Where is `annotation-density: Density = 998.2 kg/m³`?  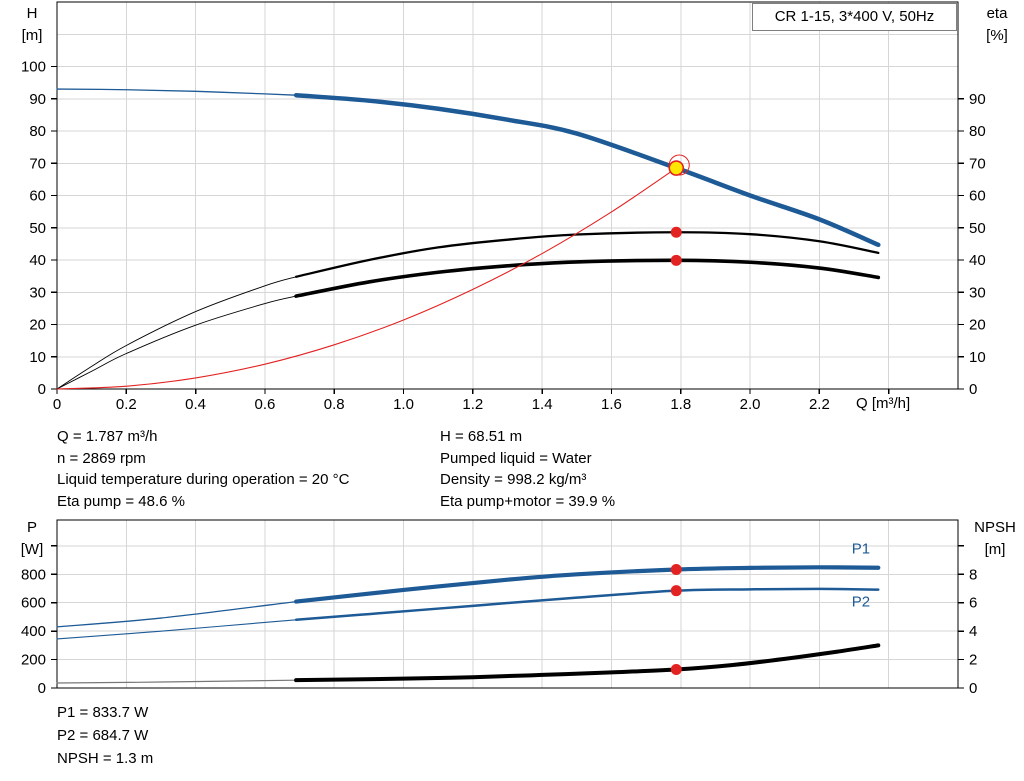
annotation-density: Density = 998.2 kg/m³ is located at coordinates (513, 479).